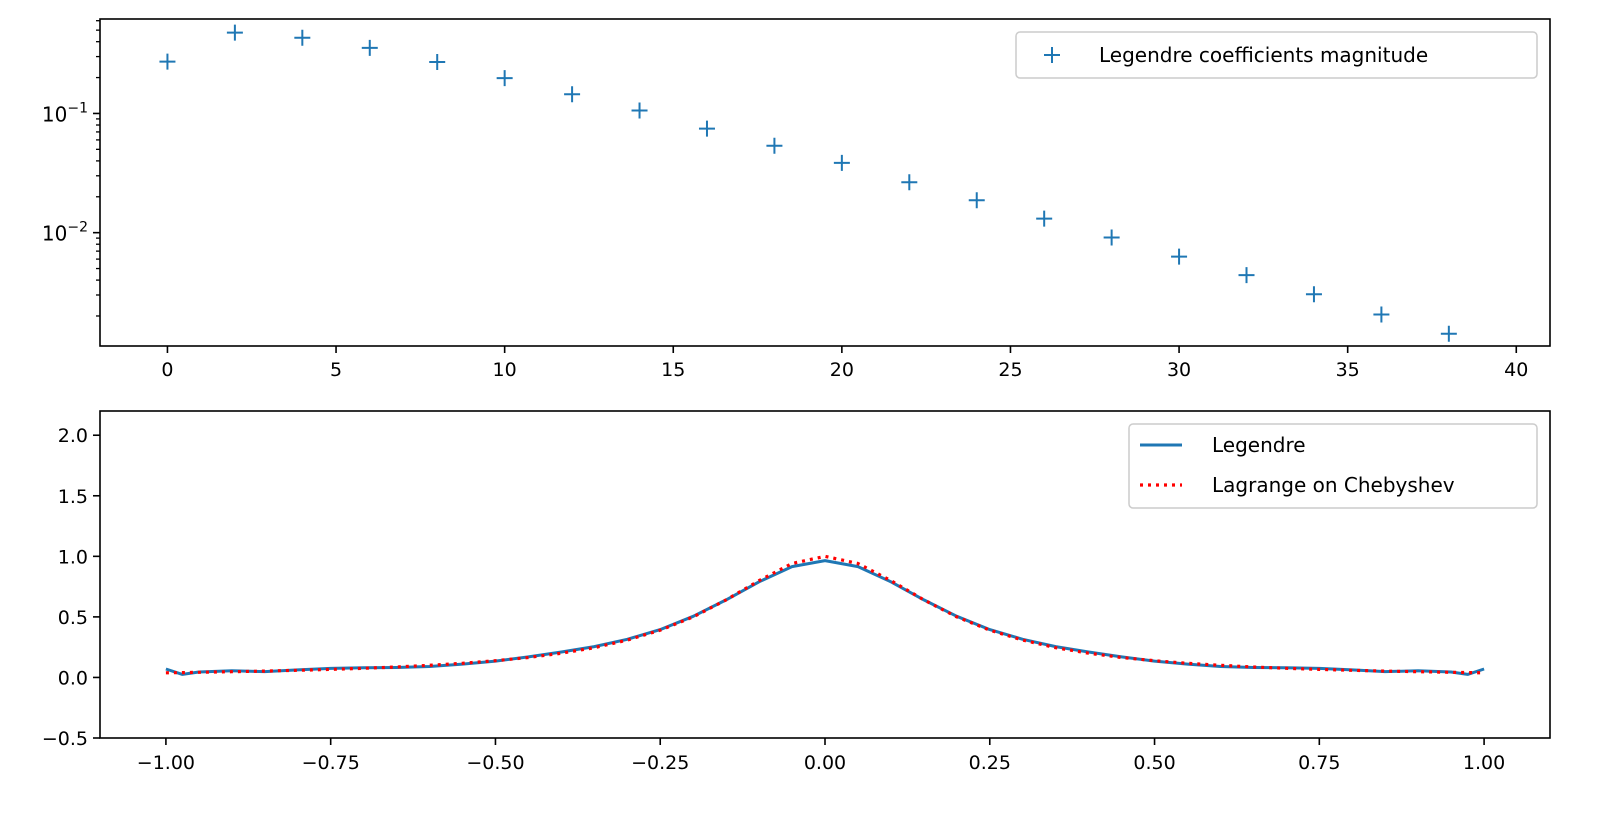 The height and width of the screenshot is (822, 1609). I want to click on x-tick-label: −0.75, so click(331, 763).